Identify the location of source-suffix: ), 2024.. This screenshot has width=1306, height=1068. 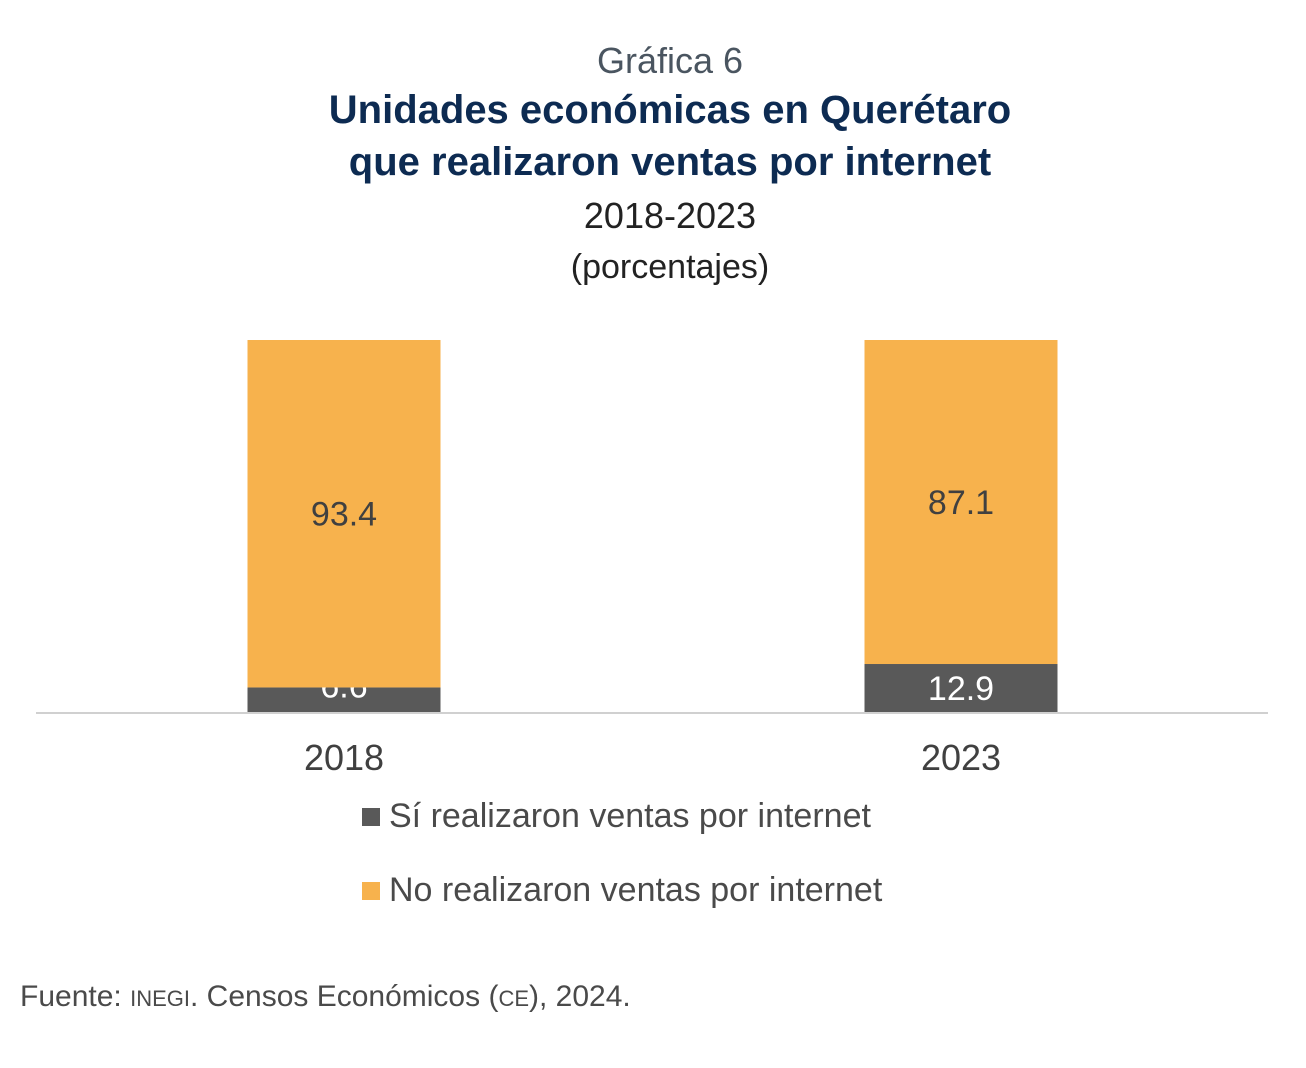
(580, 996).